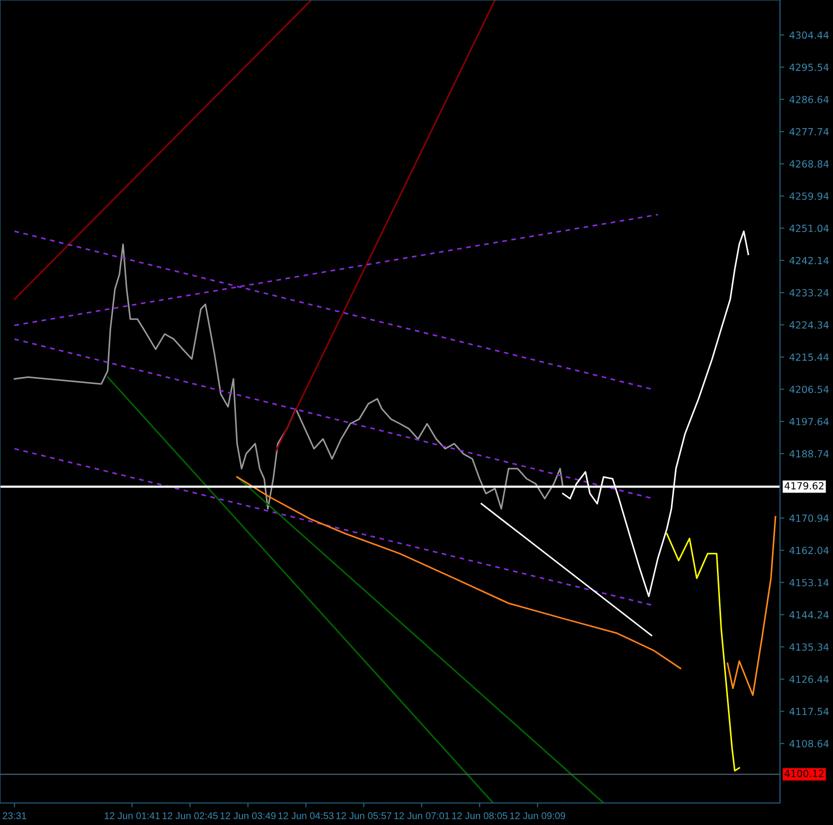 This screenshot has width=833, height=825. What do you see at coordinates (809, 679) in the screenshot?
I see `y-tick-label: 4126.44` at bounding box center [809, 679].